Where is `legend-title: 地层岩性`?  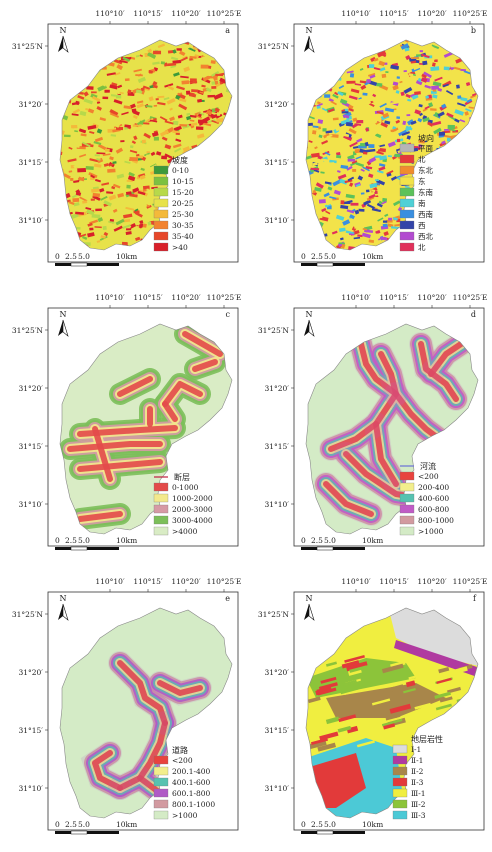 legend-title: 地层岩性 is located at coordinates (427, 739).